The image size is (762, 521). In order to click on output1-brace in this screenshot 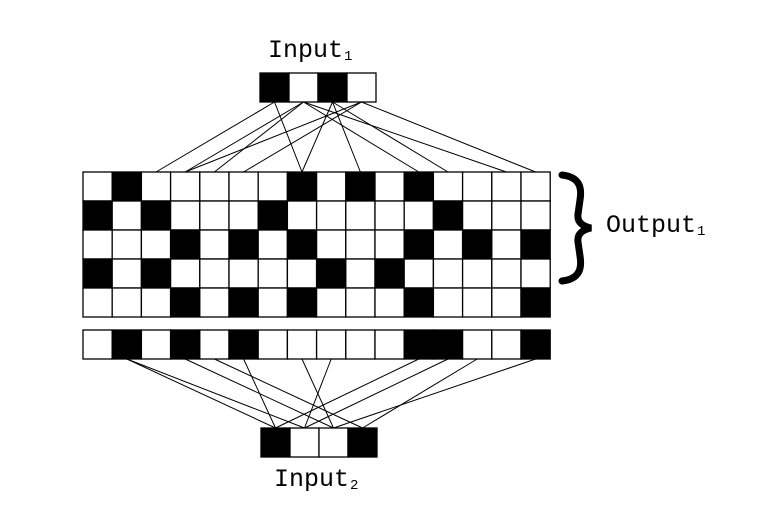, I will do `click(575, 228)`.